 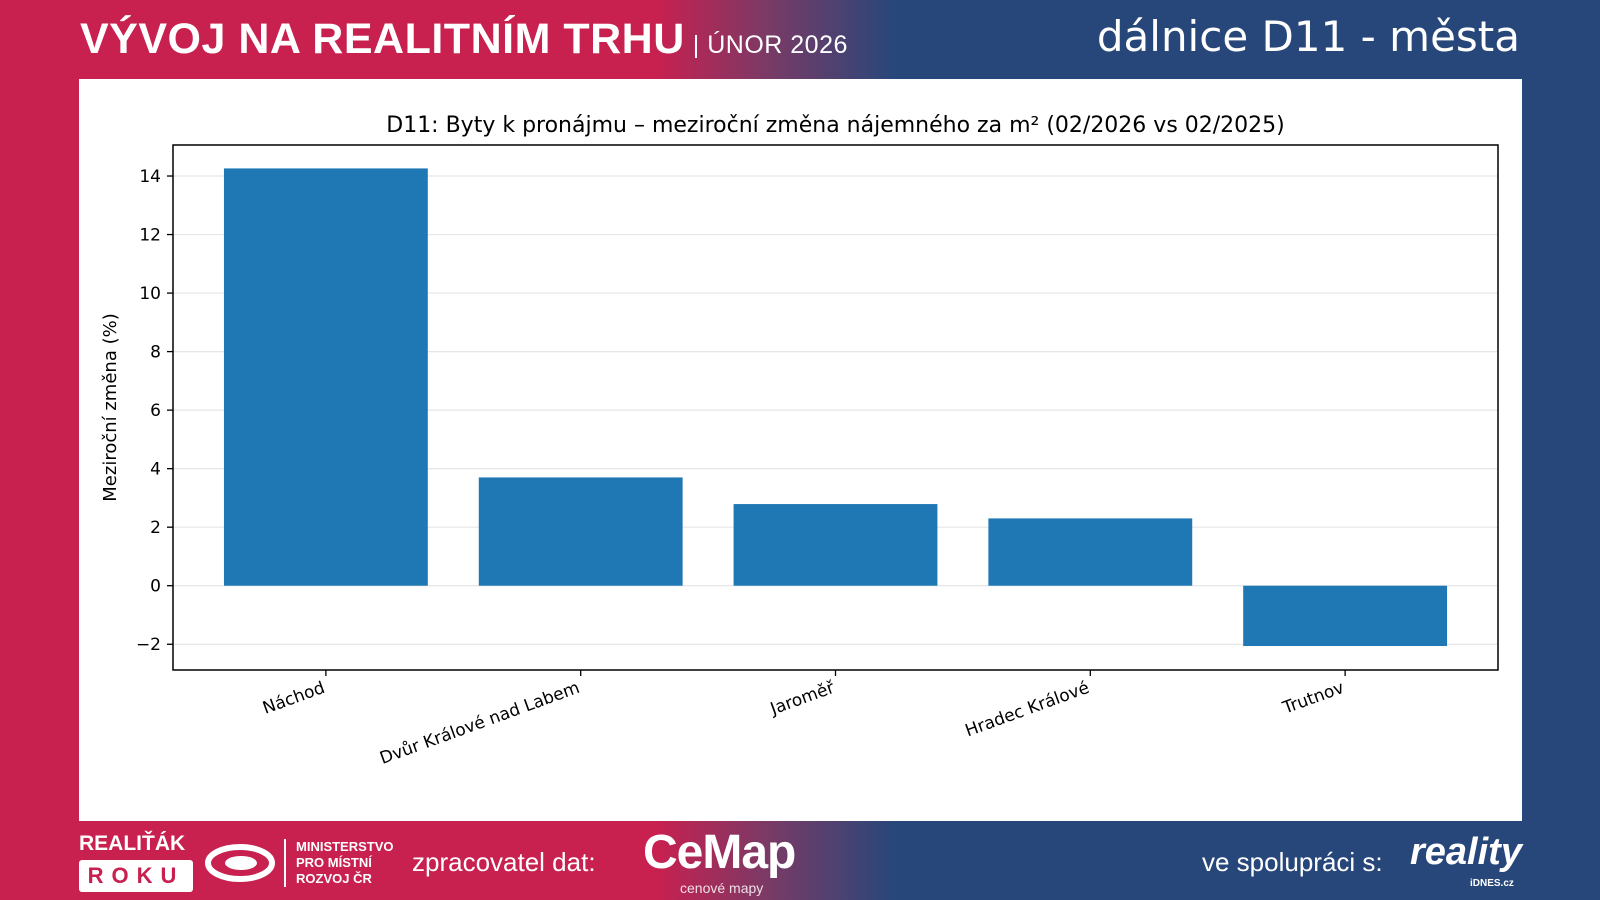 I want to click on ministry-line: MINISTERSTVO, so click(x=345, y=846).